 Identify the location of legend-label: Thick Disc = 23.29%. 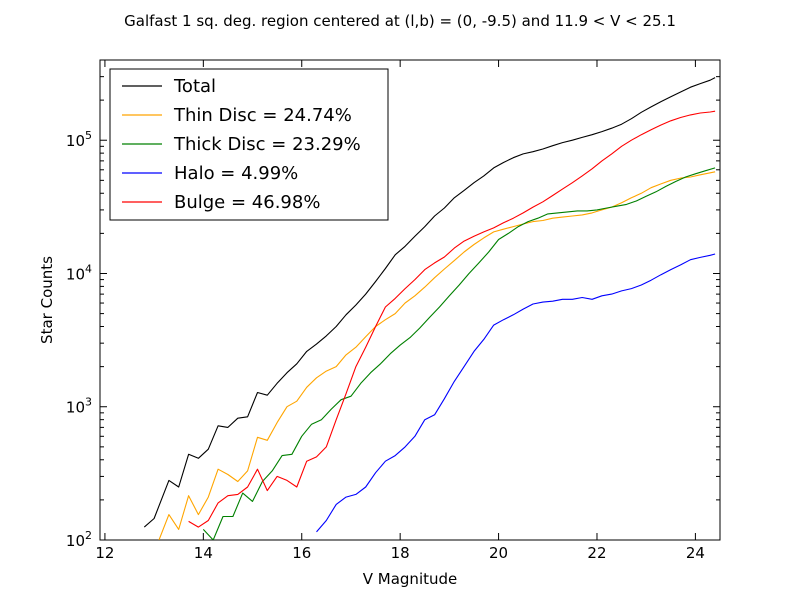
(267, 144).